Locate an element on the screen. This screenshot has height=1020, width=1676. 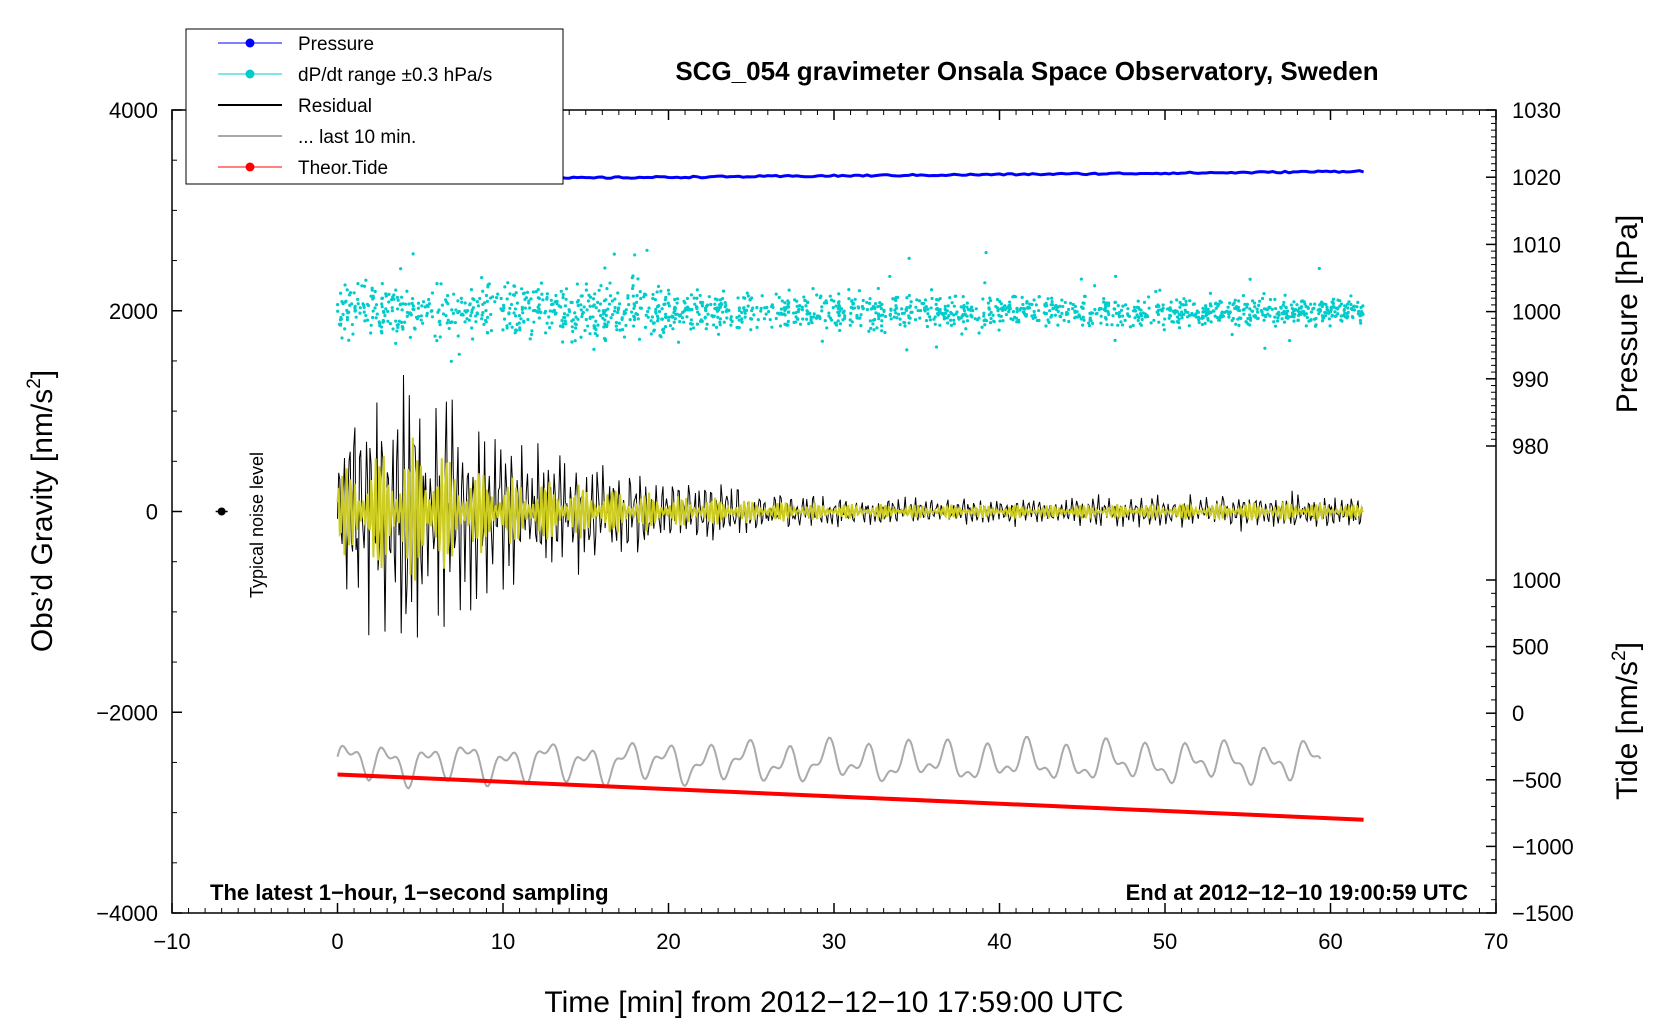
pressure-tick-label: 1000 is located at coordinates (1536, 312).